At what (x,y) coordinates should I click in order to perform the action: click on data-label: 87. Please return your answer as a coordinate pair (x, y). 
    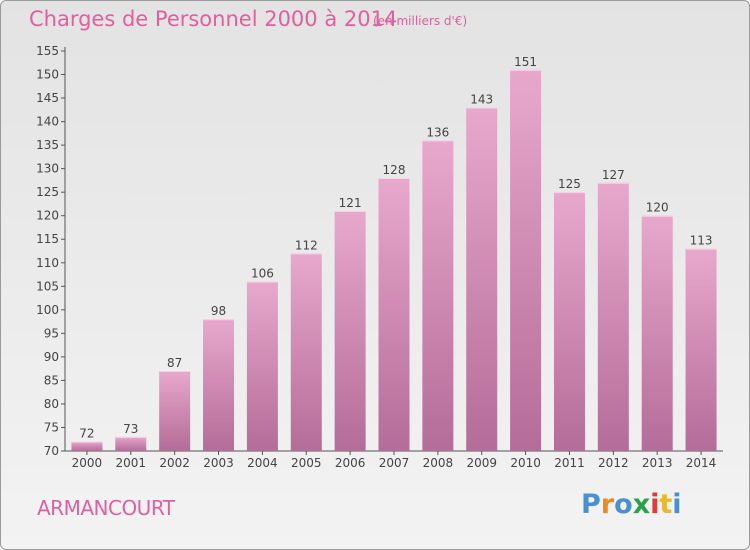
    Looking at the image, I should click on (174, 363).